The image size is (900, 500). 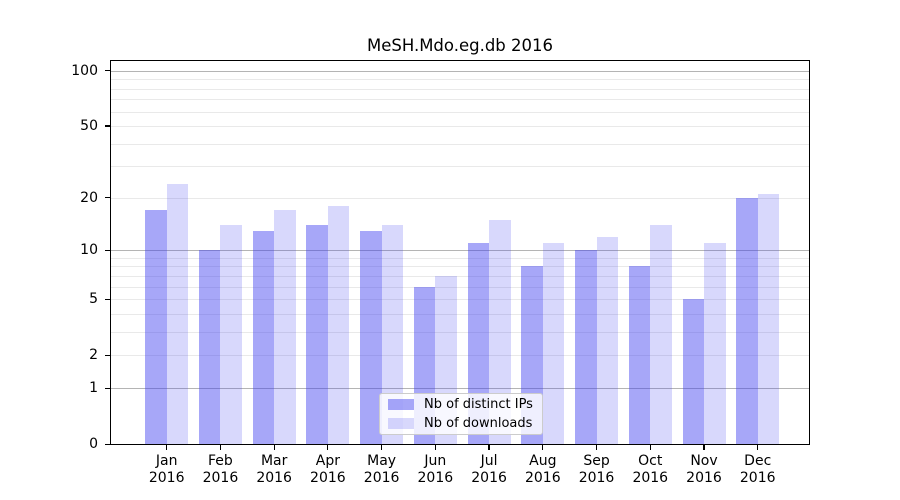 I want to click on x-tick-mark-apr, so click(x=328, y=447).